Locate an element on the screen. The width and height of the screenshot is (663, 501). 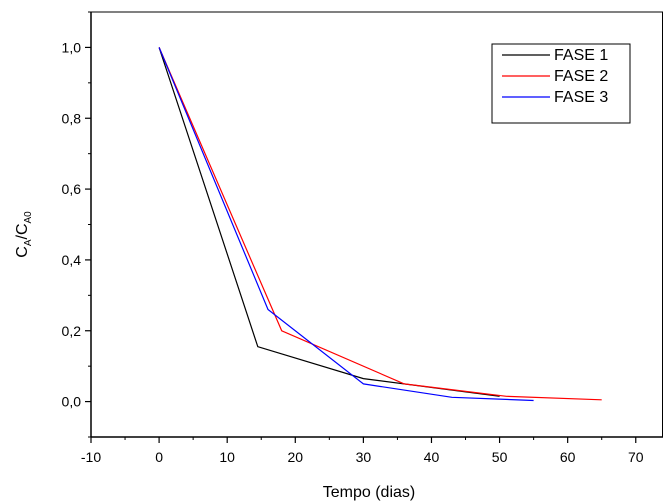
legend-label-fase-2: FASE 2 is located at coordinates (581, 76).